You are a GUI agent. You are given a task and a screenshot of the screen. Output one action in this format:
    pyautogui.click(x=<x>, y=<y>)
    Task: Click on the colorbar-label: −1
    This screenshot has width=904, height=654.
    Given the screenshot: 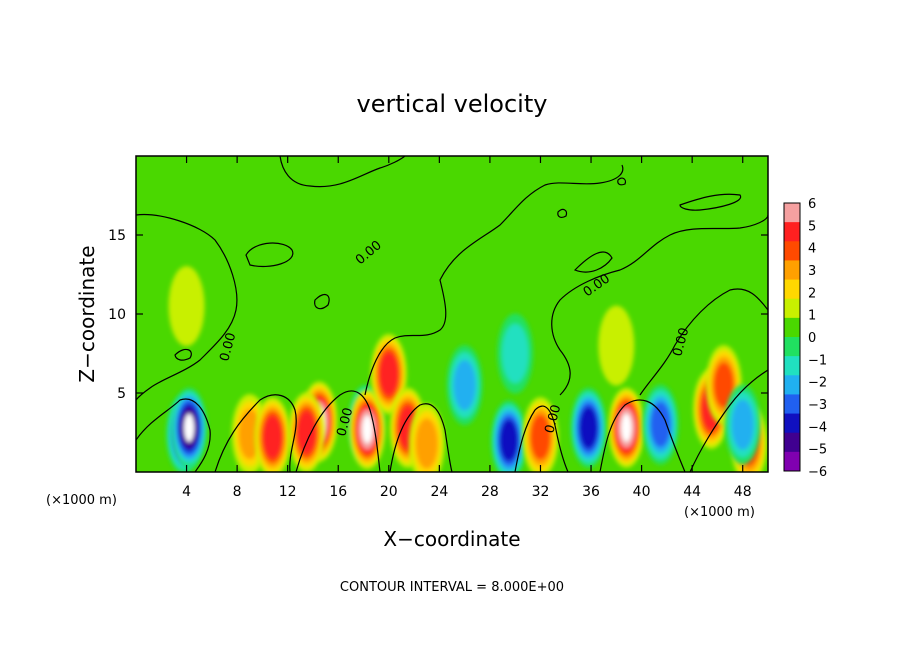 What is the action you would take?
    pyautogui.click(x=817, y=360)
    